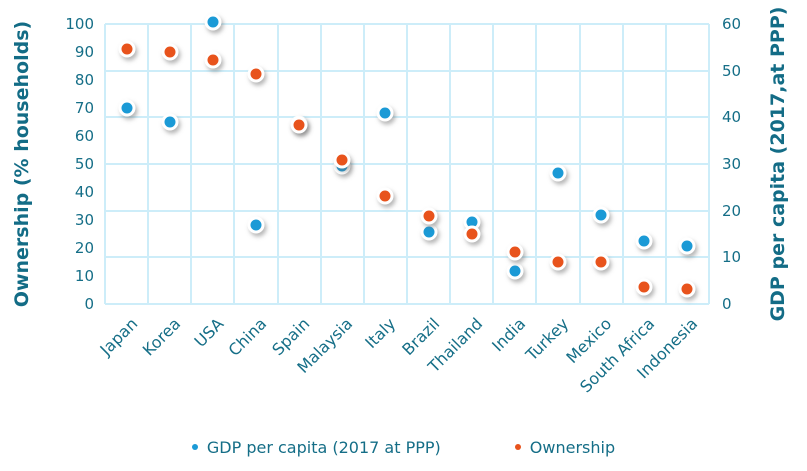 The height and width of the screenshot is (471, 807). I want to click on right-axis-tick: 20, so click(732, 210).